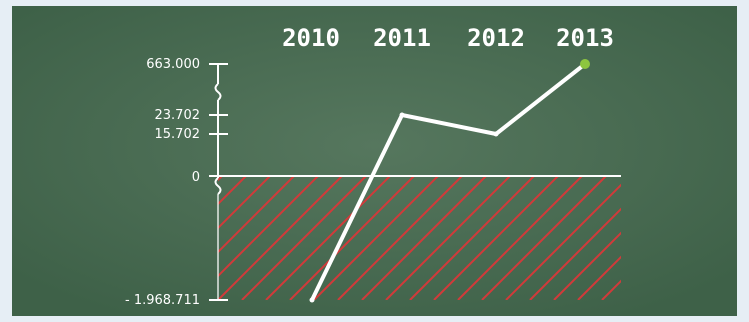  I want to click on y-tick-label-23702: 23.702, so click(178, 115).